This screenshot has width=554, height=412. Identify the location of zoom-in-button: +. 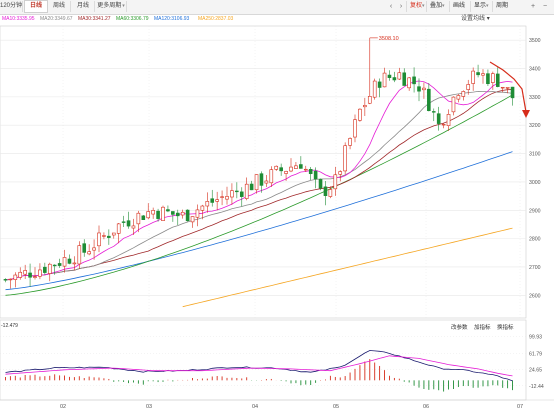
(533, 6).